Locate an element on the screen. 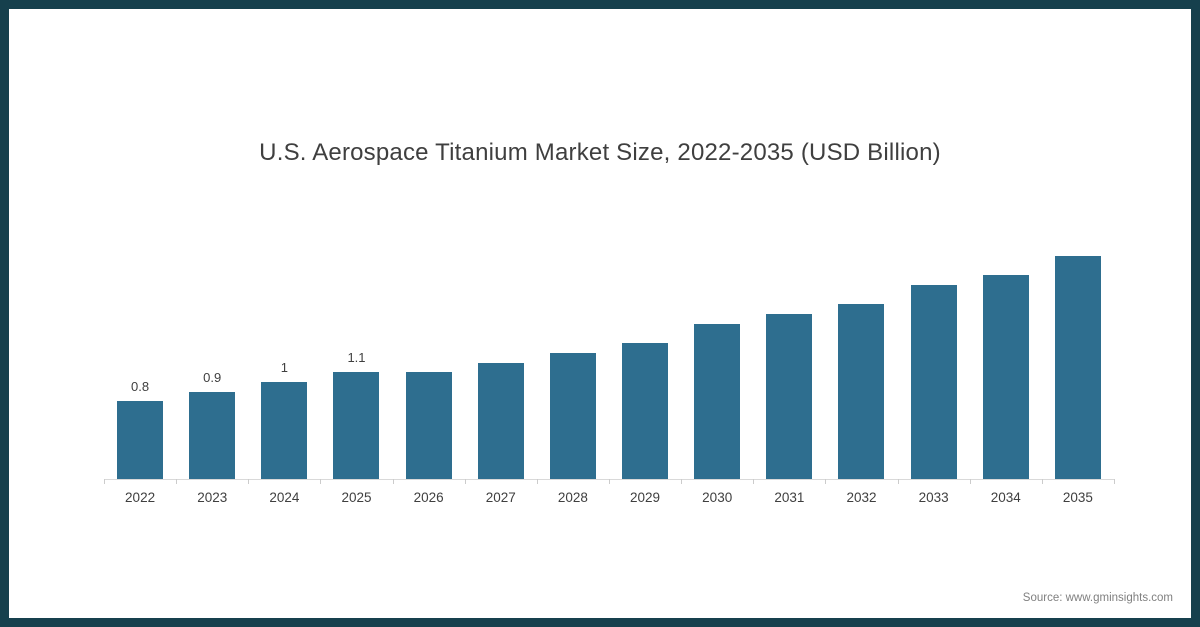 The width and height of the screenshot is (1200, 627). x-axis-label: 2026 is located at coordinates (428, 497).